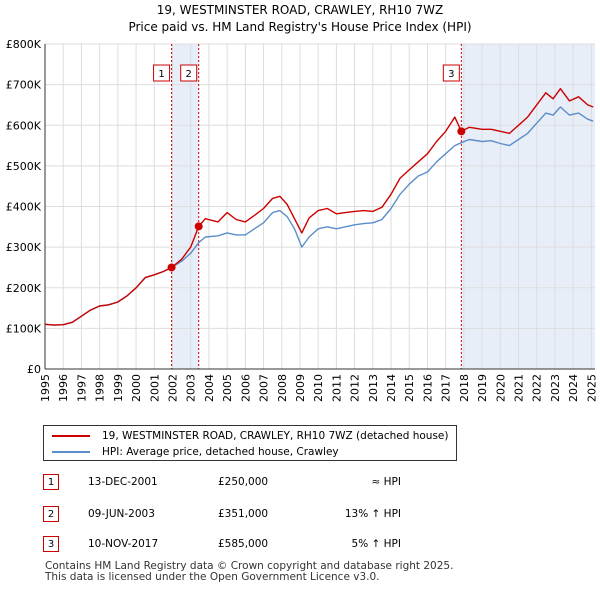 The height and width of the screenshot is (590, 600). Describe the element at coordinates (373, 388) in the screenshot. I see `x-tick-label: 2013` at that location.